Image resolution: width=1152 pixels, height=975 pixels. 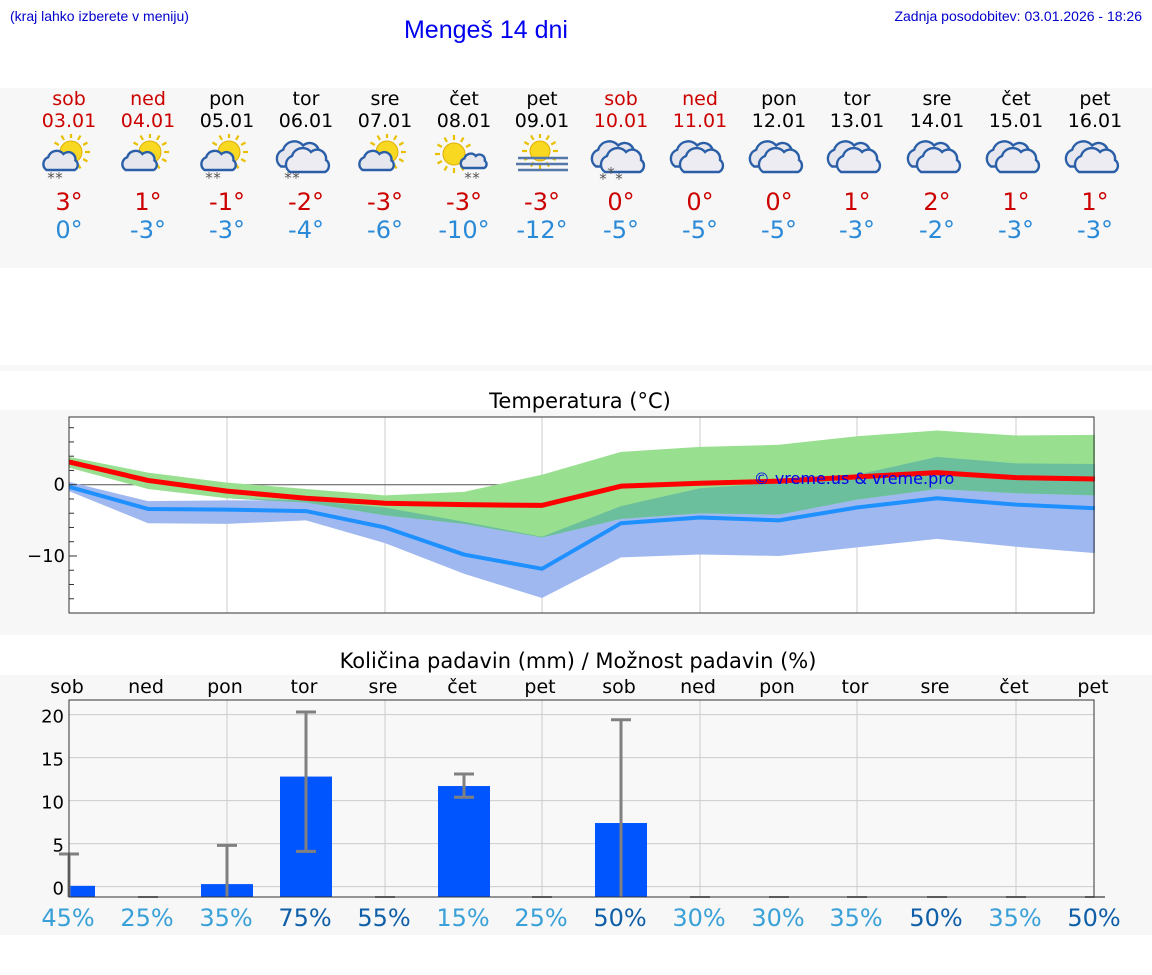 What do you see at coordinates (1018, 16) in the screenshot?
I see `last-updated: Zadnja posodobitev: 03.01.2026 - 18:26` at bounding box center [1018, 16].